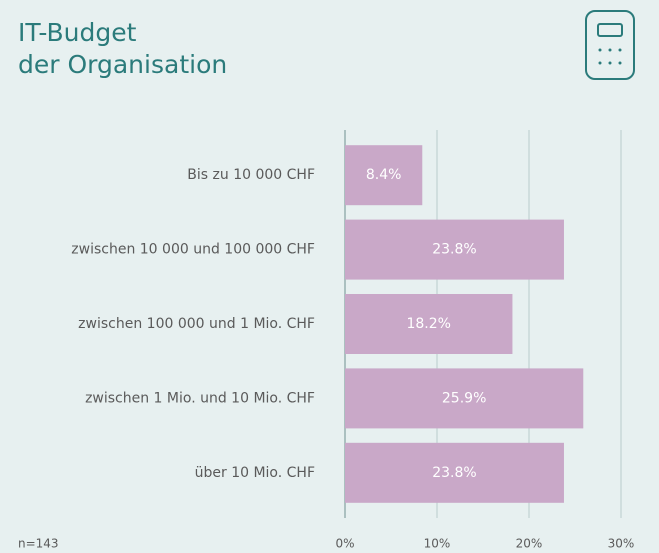 Image resolution: width=659 pixels, height=553 pixels. Describe the element at coordinates (193, 250) in the screenshot. I see `y-tick-label: zwischen 10 000 und 100 000 CHF` at that location.